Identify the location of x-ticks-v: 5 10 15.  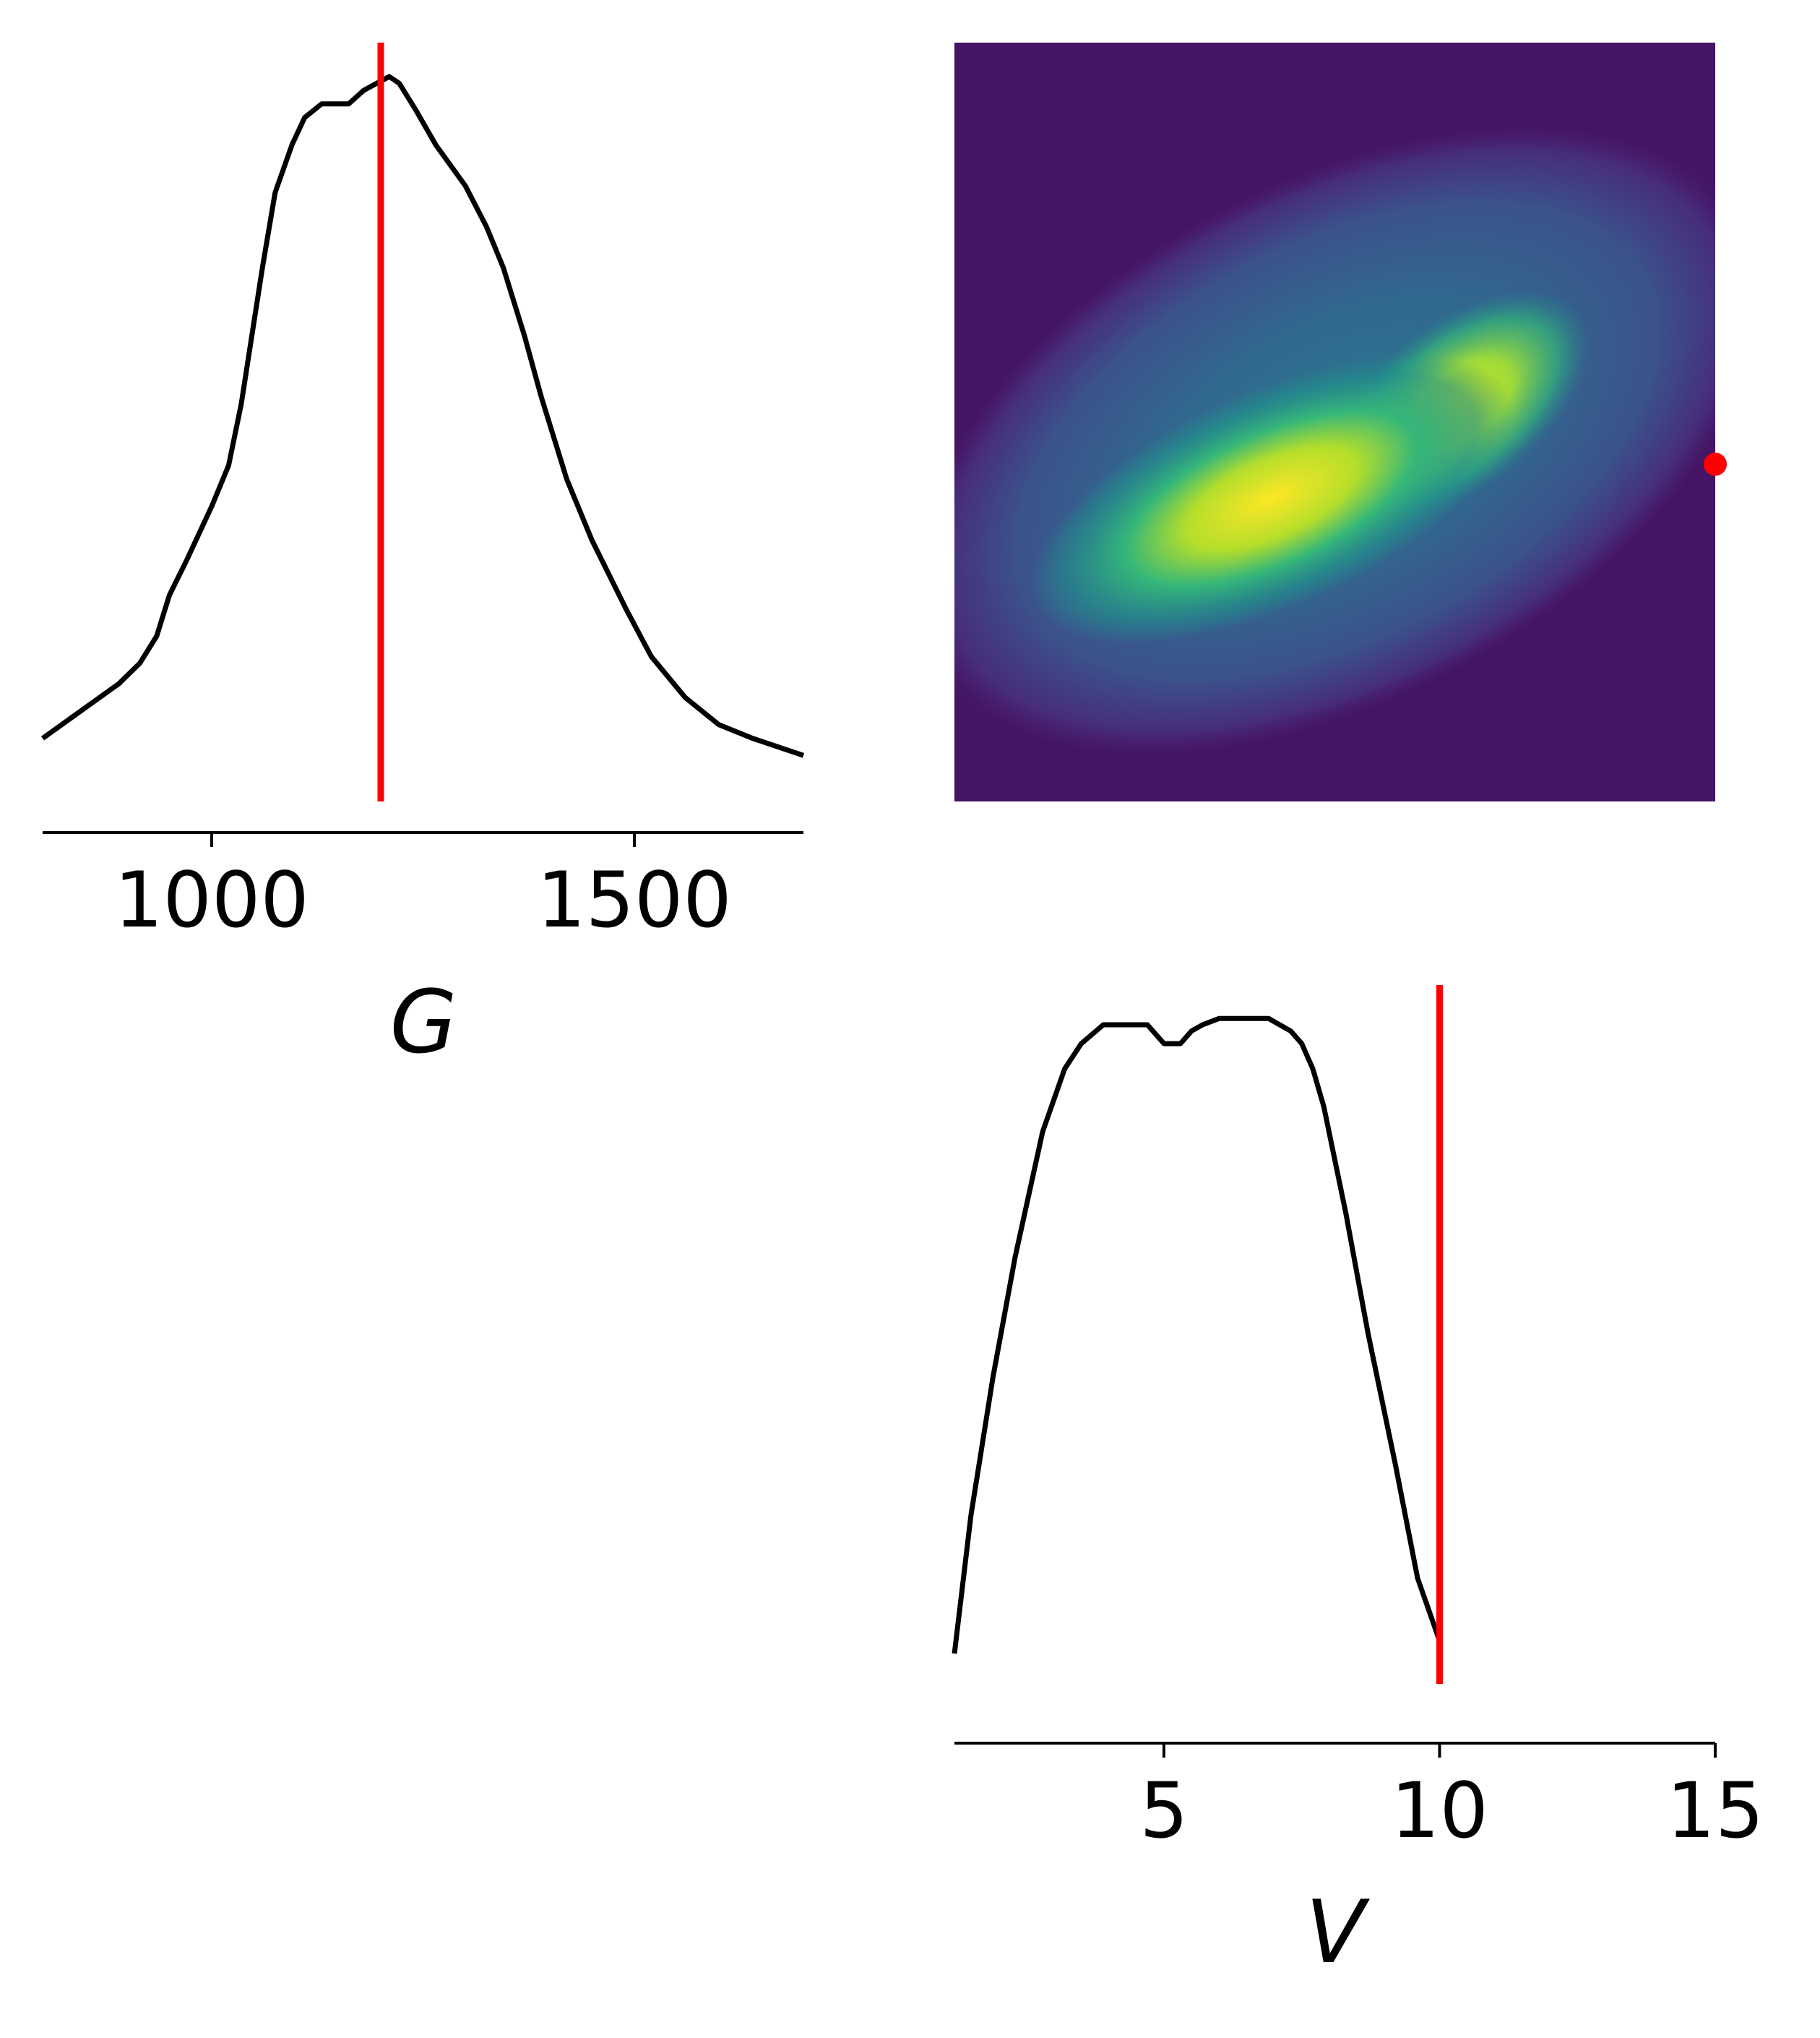
(1451, 1799).